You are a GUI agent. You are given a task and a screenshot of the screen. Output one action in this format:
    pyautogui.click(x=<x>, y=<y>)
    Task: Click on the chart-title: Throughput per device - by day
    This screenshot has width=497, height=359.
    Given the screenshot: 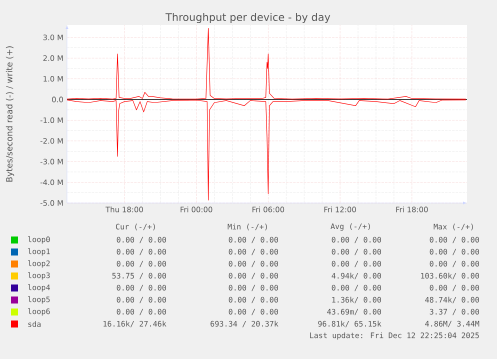 What is the action you would take?
    pyautogui.click(x=247, y=18)
    